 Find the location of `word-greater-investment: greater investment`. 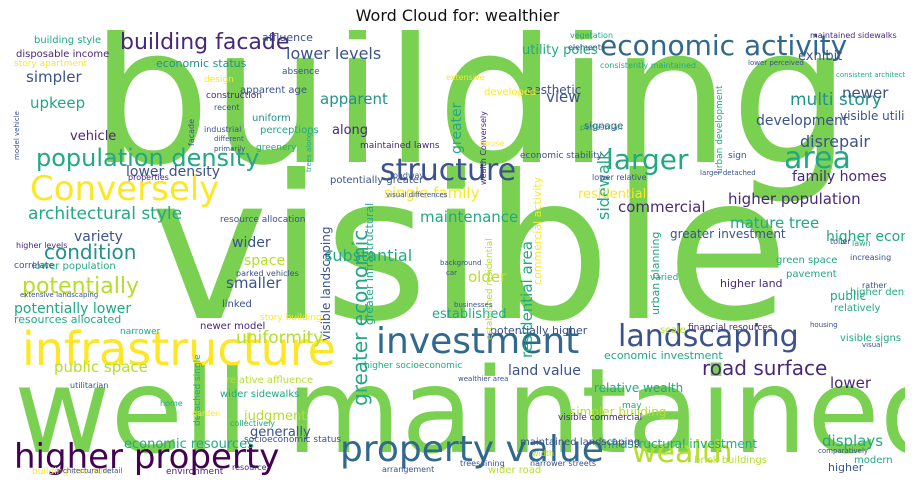

word-greater-investment: greater investment is located at coordinates (728, 234).